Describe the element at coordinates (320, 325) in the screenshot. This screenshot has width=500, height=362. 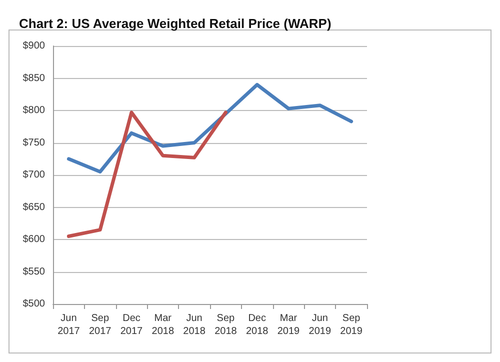
I see `x-tick-label: Jun 2019` at that location.